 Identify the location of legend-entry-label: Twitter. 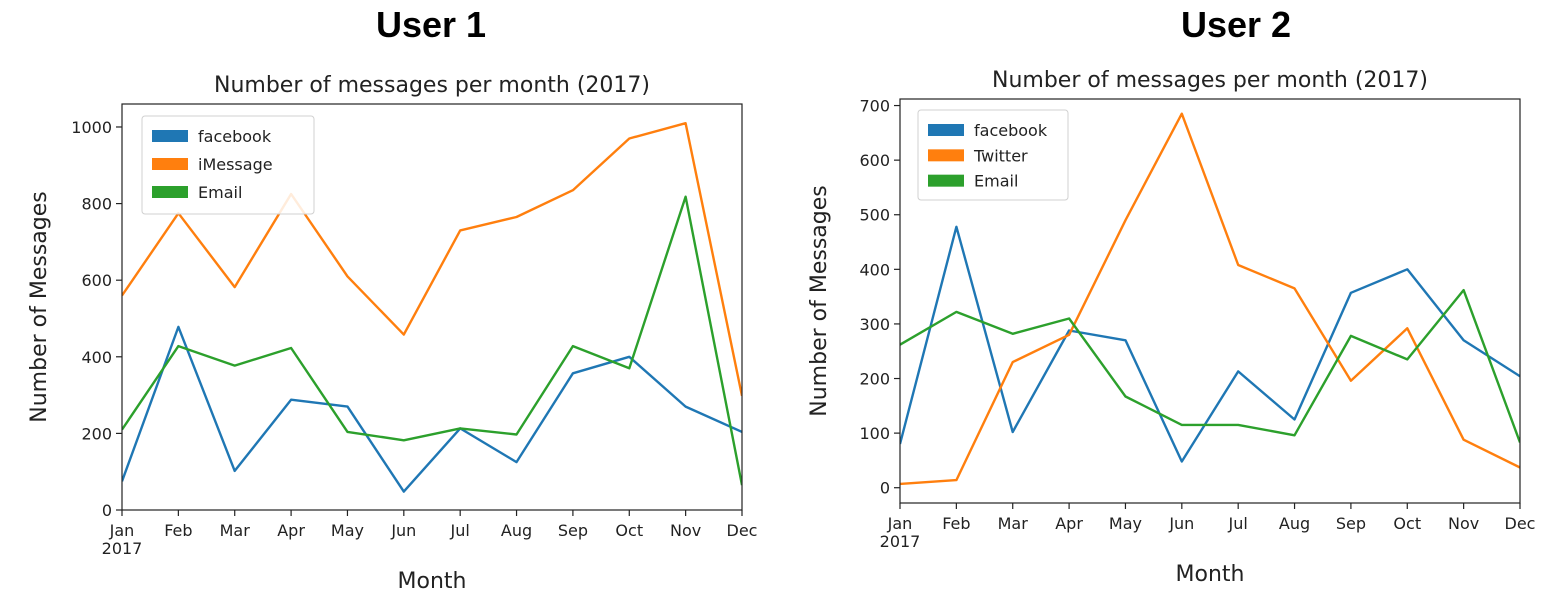
(1000, 155).